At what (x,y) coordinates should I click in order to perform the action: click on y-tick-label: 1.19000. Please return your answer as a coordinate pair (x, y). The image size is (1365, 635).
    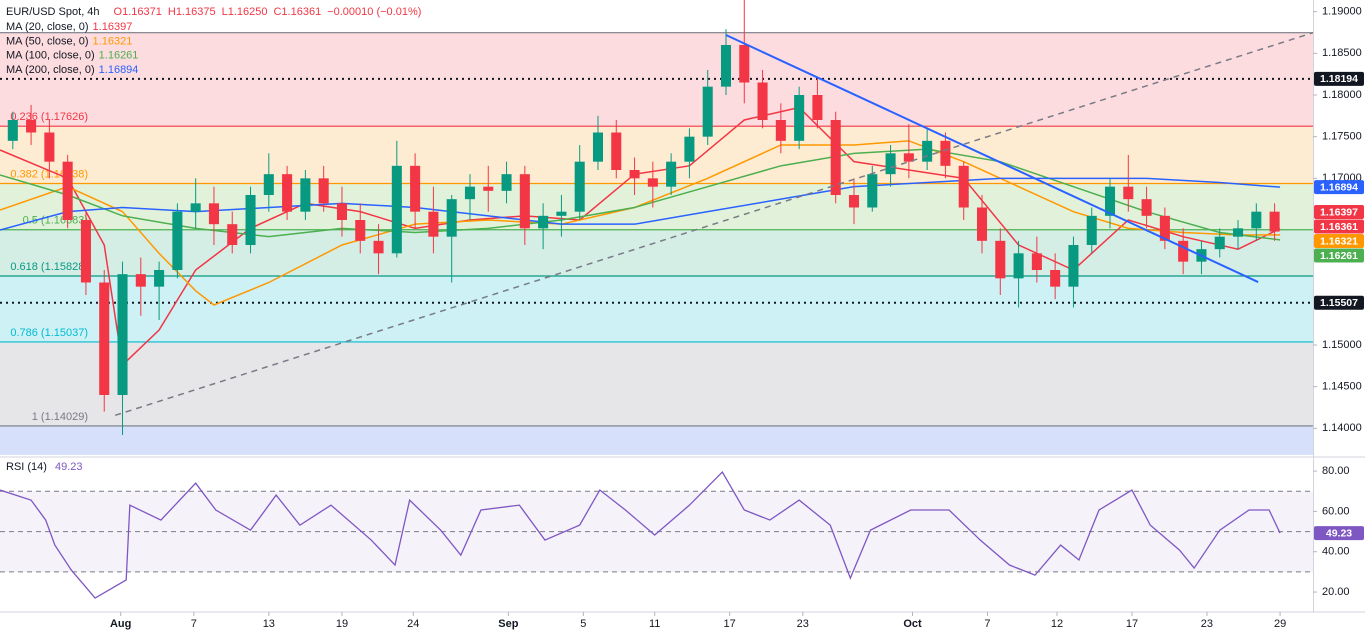
    Looking at the image, I should click on (1342, 12).